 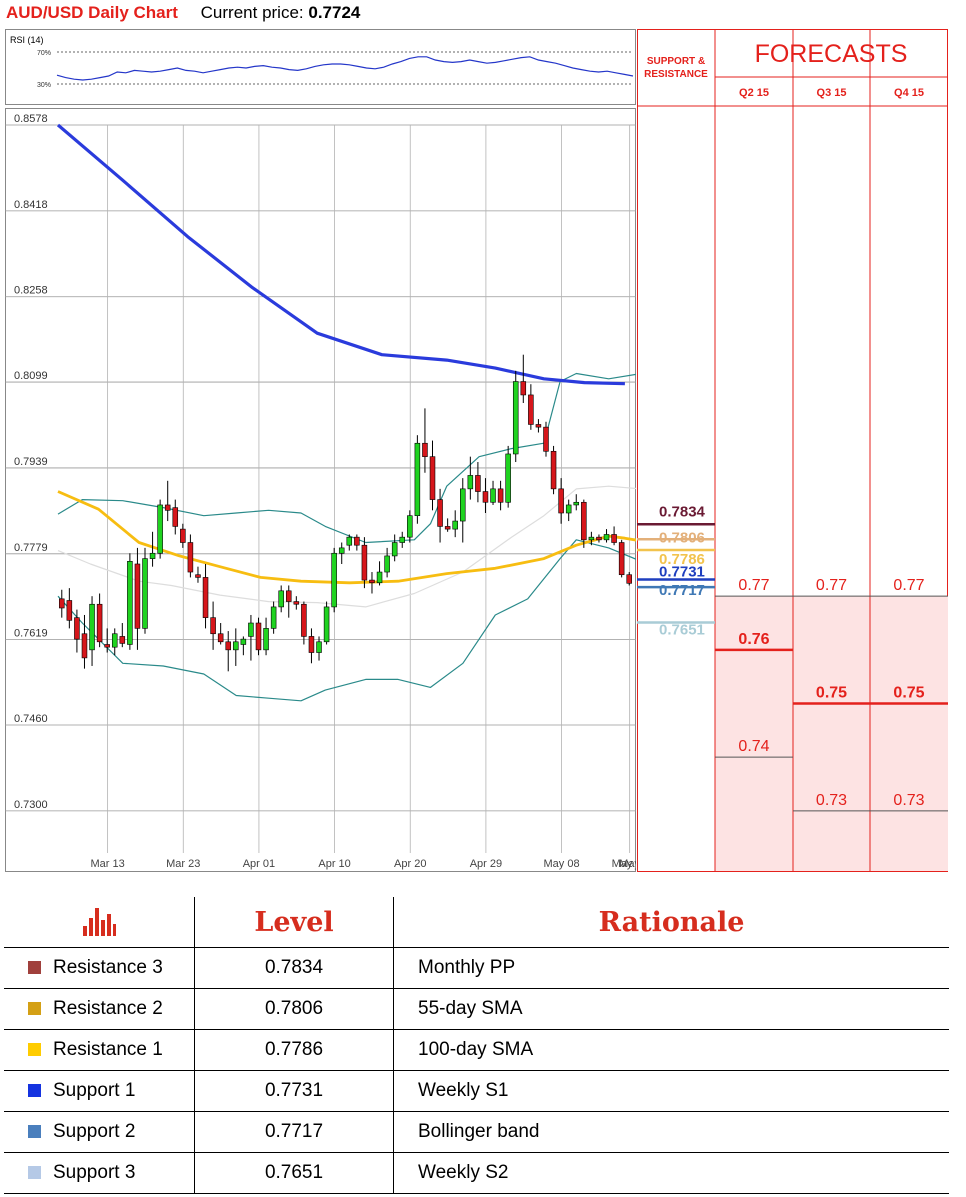 I want to click on forecasts-title: FORECASTS, so click(x=831, y=54).